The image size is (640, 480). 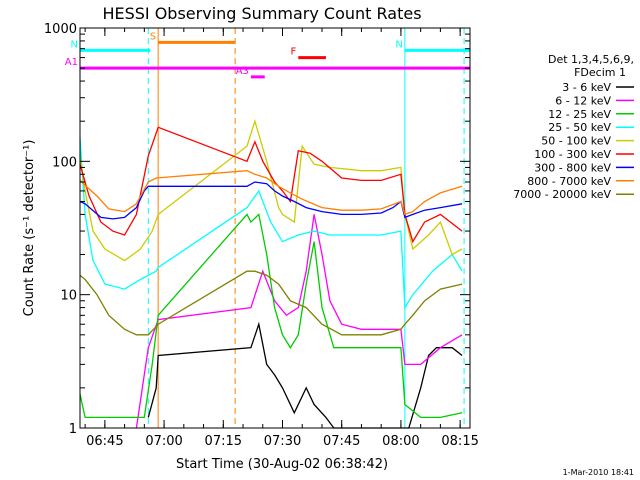 I want to click on flag-label: A1, so click(x=71, y=62).